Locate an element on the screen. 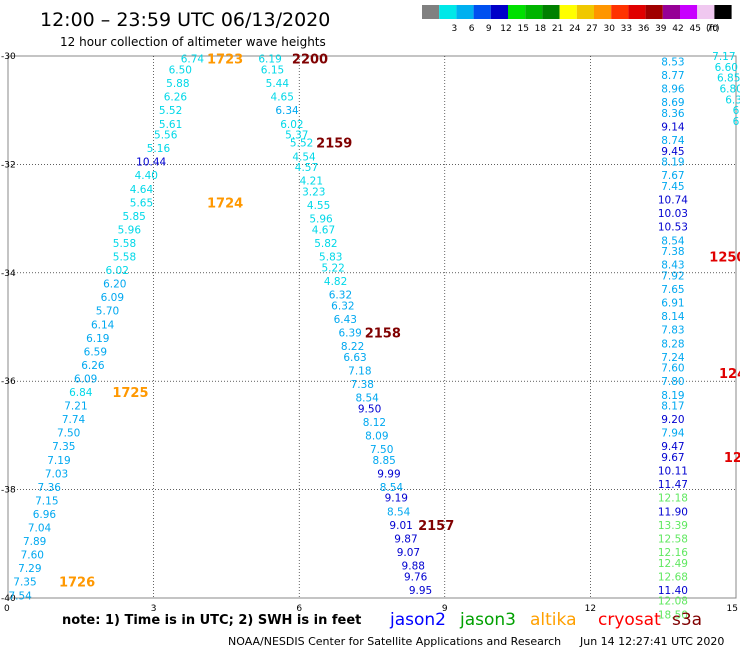 The width and height of the screenshot is (740, 654). swh-value-label: 8.77 is located at coordinates (672, 76).